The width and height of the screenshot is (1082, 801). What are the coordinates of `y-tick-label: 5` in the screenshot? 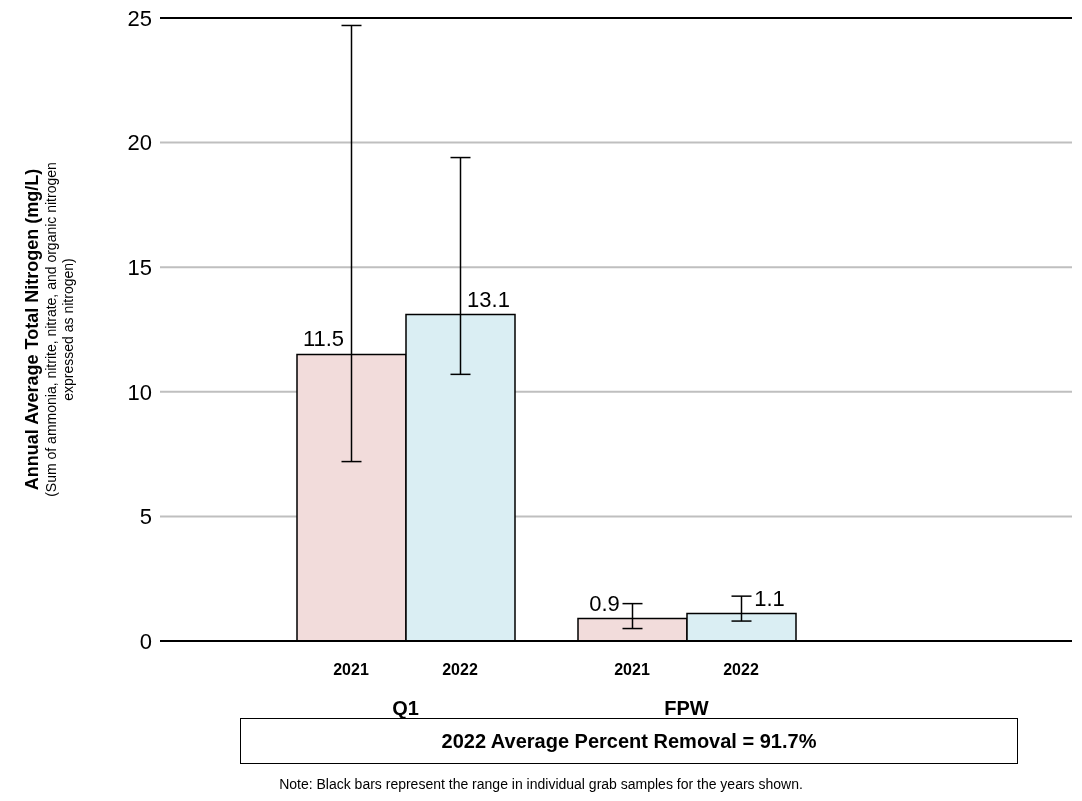 It's located at (145, 517).